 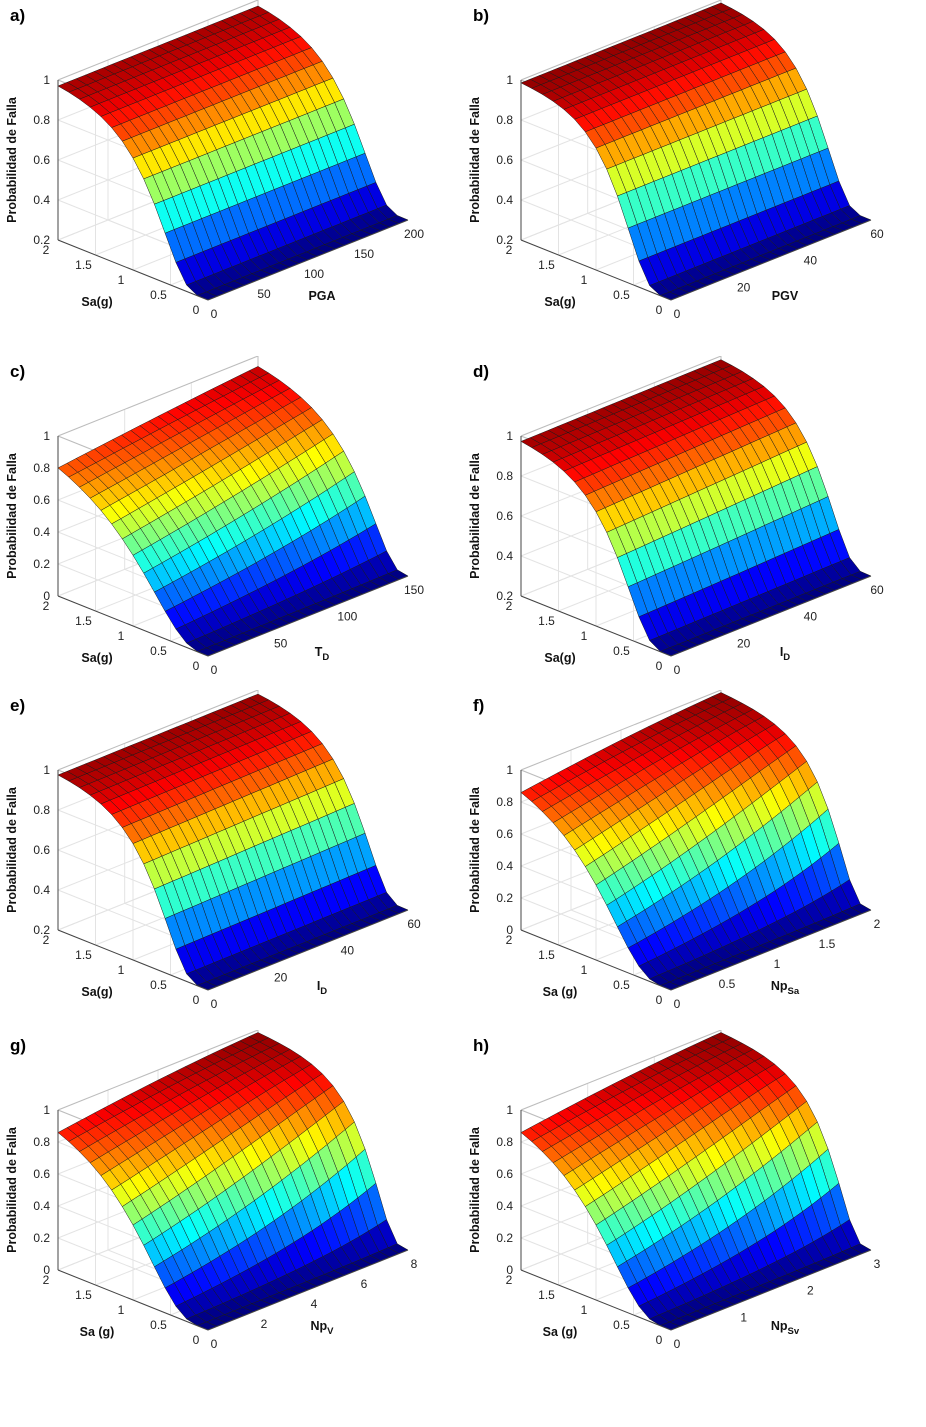 What do you see at coordinates (794, 1331) in the screenshot?
I see `x-axis-label-subscript: Sv` at bounding box center [794, 1331].